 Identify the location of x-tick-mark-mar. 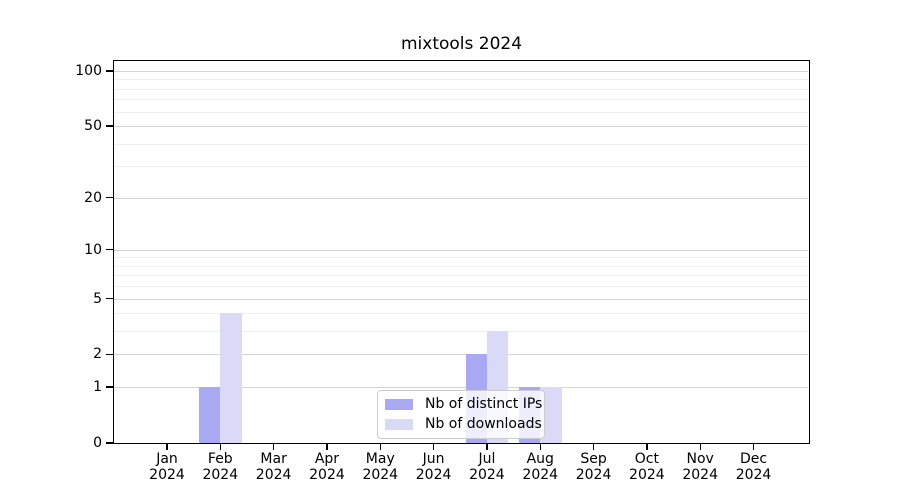
(273, 447).